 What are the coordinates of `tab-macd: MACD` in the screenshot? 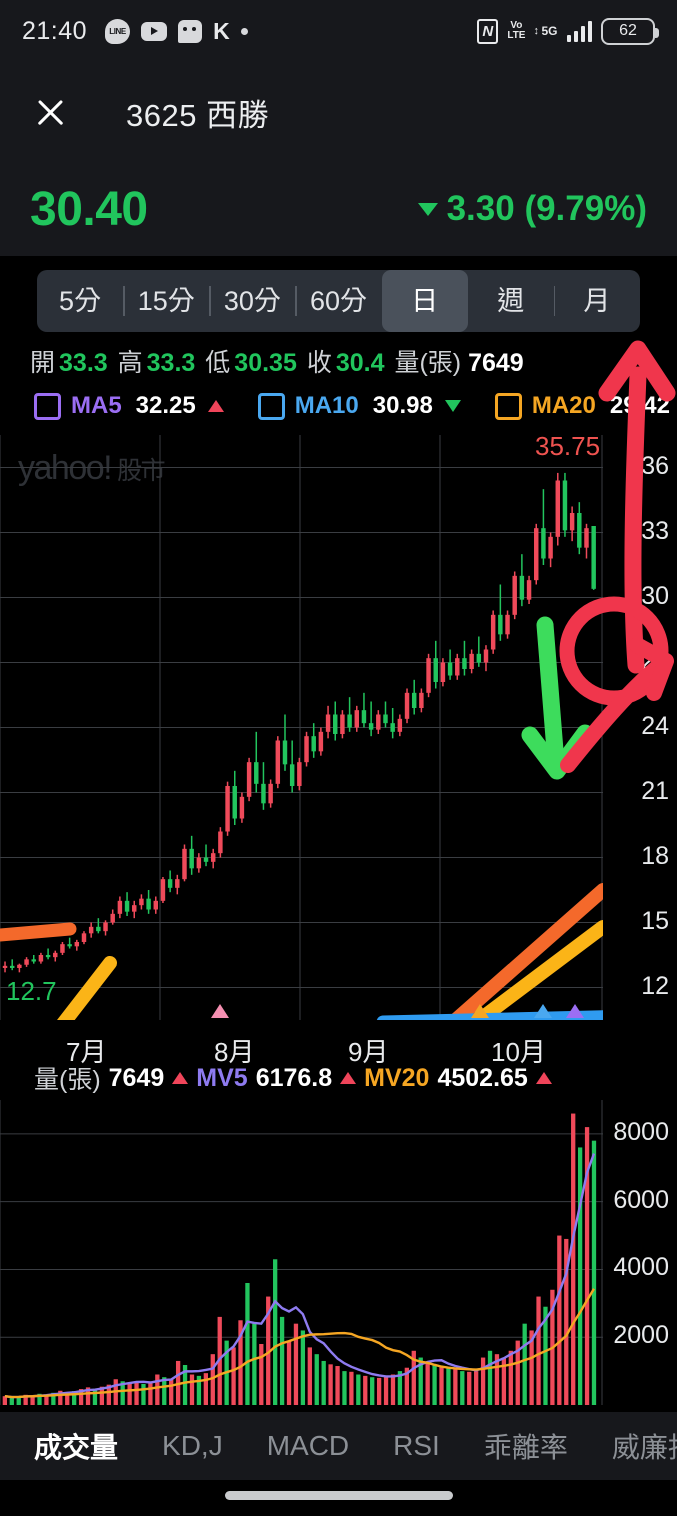 It's located at (308, 1445).